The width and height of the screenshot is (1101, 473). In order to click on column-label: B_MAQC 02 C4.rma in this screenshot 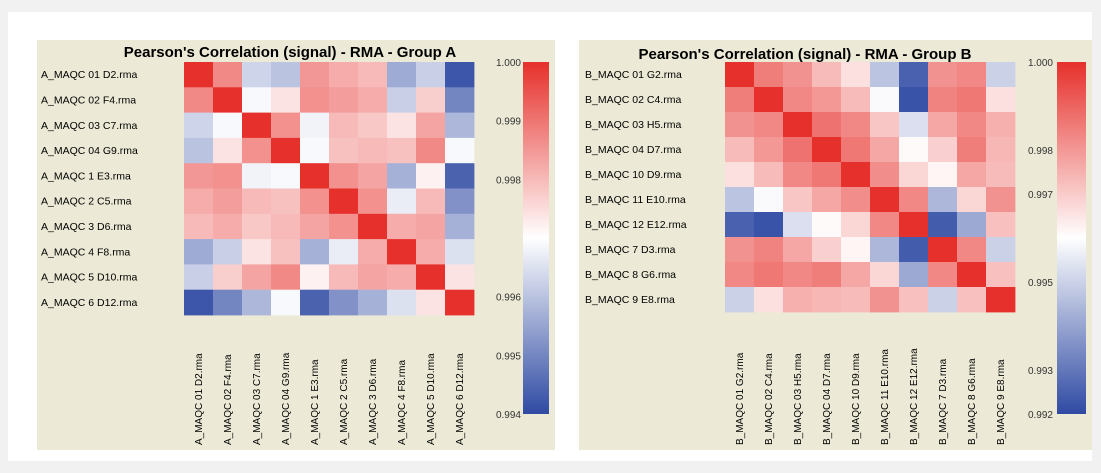, I will do `click(769, 399)`.